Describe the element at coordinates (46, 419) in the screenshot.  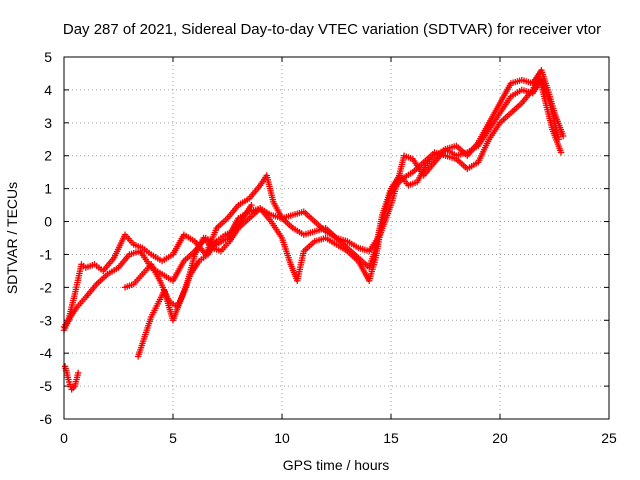
I see `y-tick-label: -6` at that location.